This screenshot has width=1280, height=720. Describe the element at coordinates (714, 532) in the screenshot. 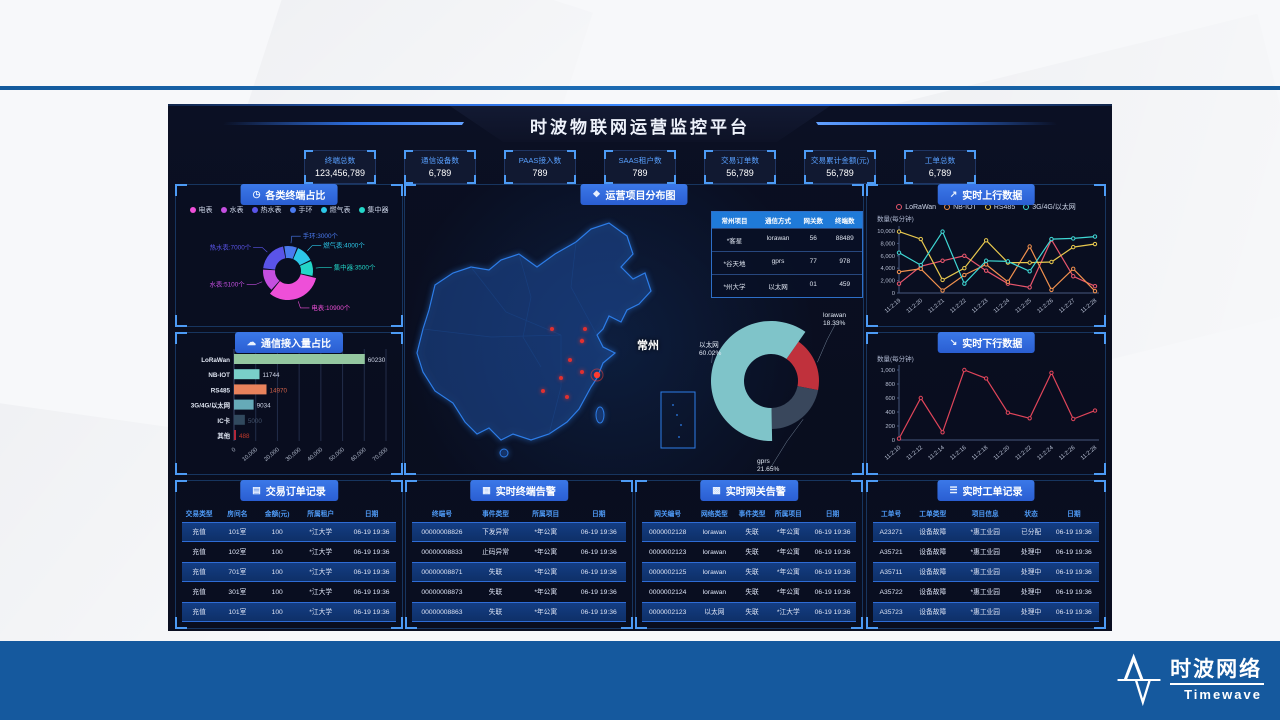

I see `table-cell: lorawan` at that location.